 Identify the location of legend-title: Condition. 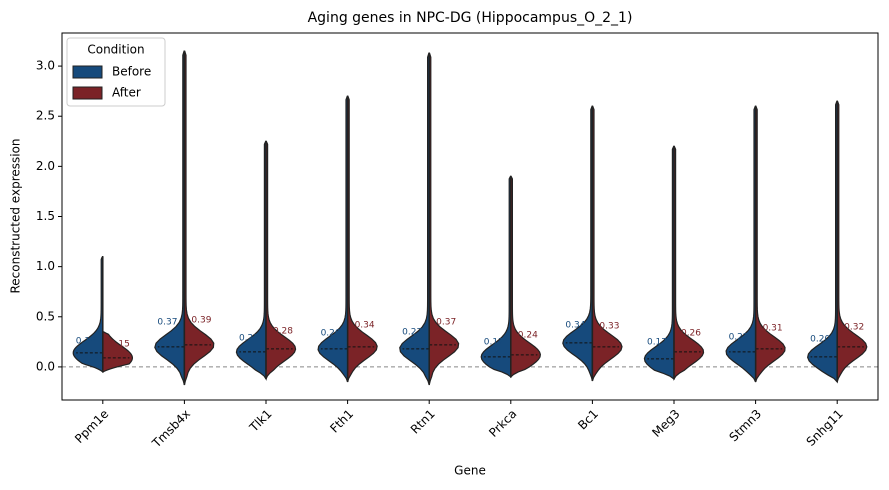
(115, 50).